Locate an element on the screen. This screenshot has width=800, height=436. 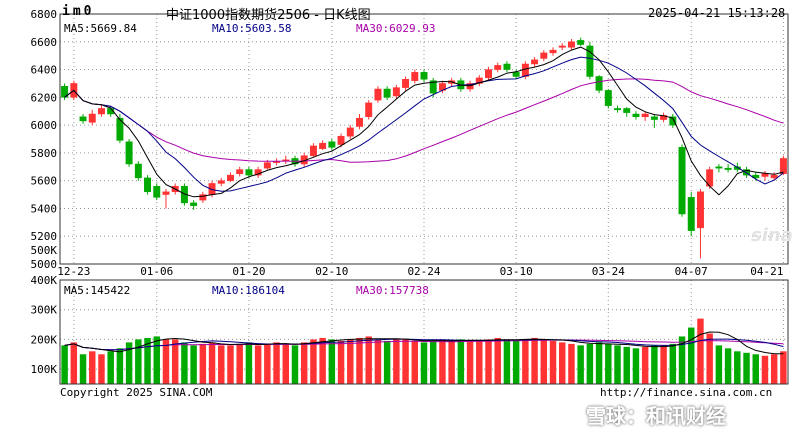
volume-ma10-label: MA10:186104 is located at coordinates (248, 290).